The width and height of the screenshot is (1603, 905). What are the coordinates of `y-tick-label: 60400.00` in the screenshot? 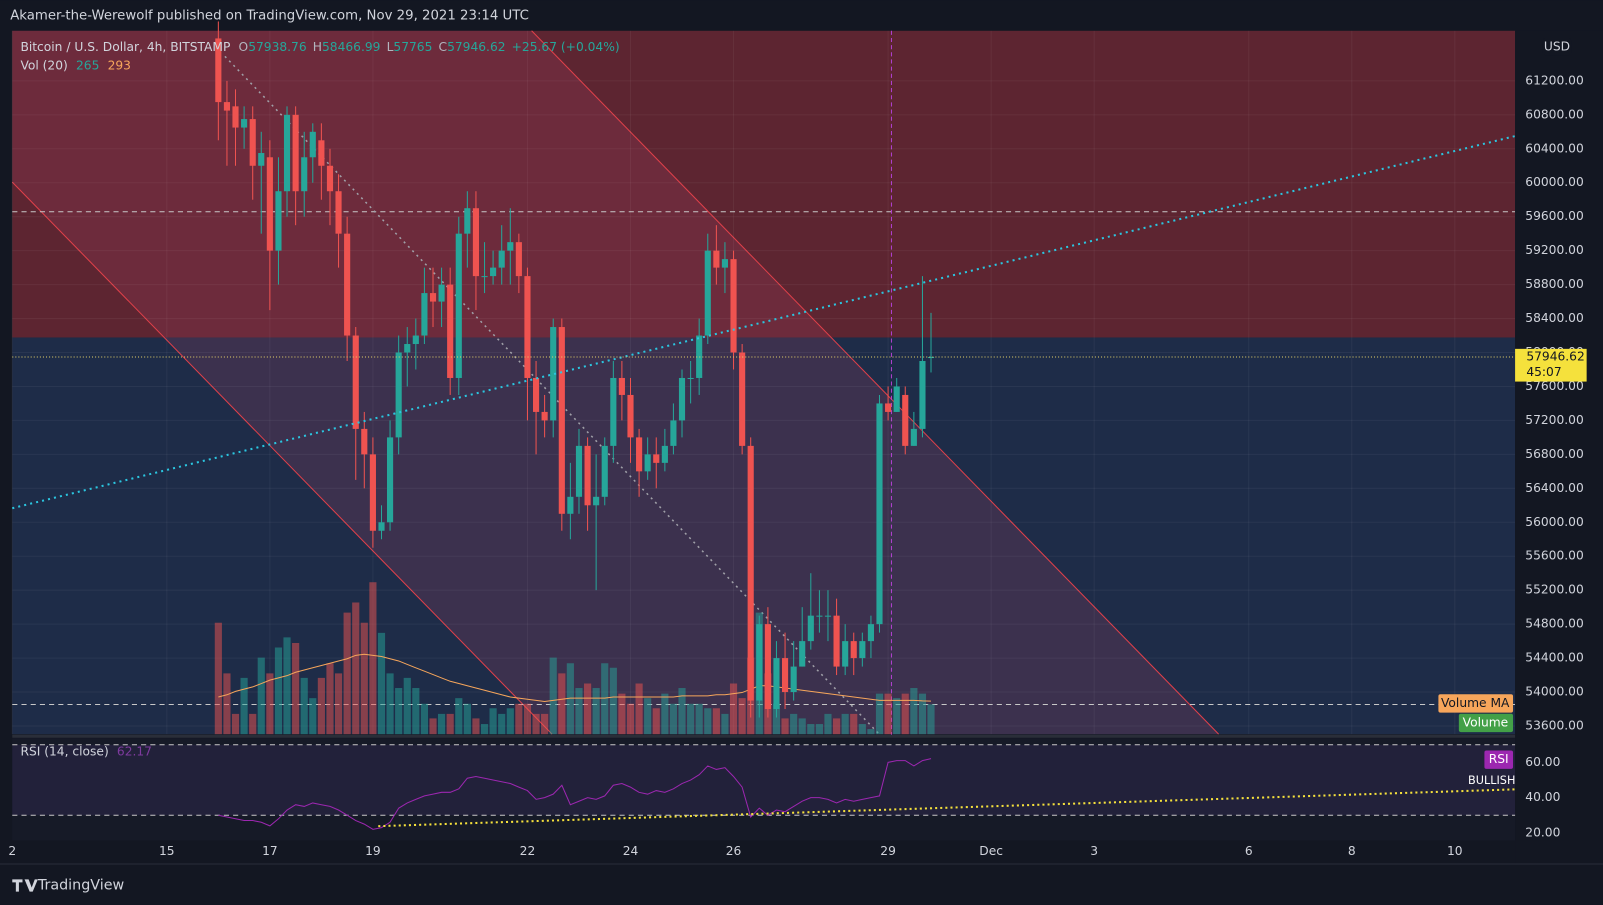 It's located at (1554, 148).